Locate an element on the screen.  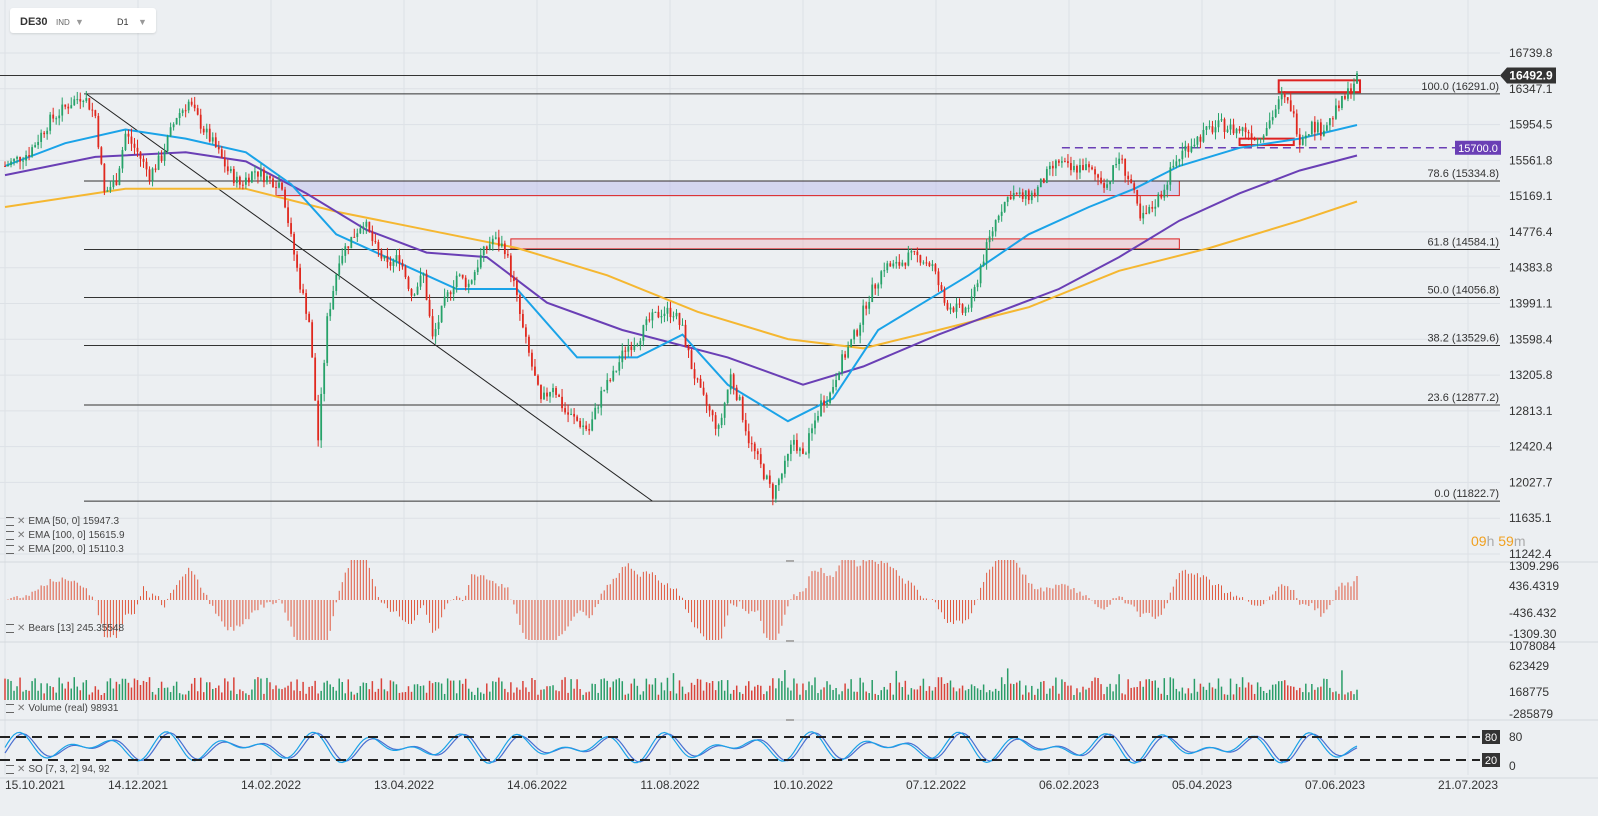
fibonacci-label: 100.0 (16291.0) is located at coordinates (1460, 87).